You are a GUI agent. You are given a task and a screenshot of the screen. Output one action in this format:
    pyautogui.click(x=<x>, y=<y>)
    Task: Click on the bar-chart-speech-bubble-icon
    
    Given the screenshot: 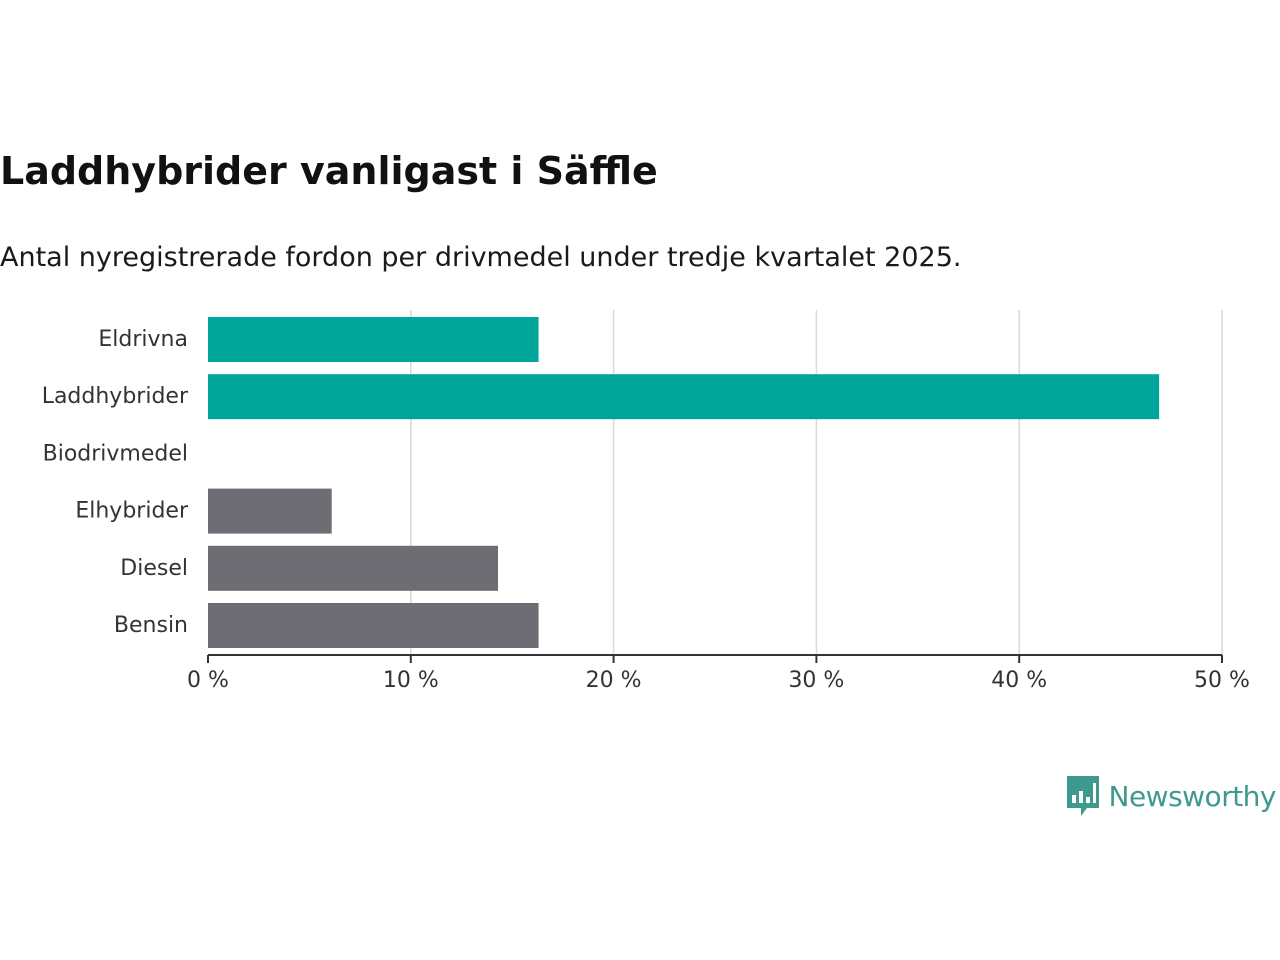 What is the action you would take?
    pyautogui.click(x=1082, y=796)
    